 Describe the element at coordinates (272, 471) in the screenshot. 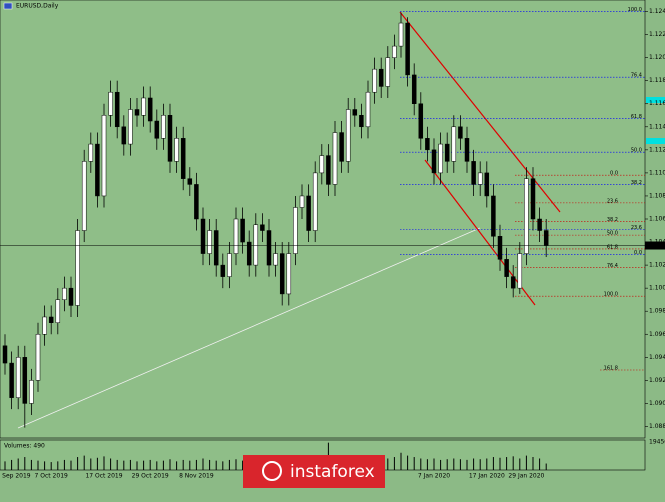

I see `logo-icon` at that location.